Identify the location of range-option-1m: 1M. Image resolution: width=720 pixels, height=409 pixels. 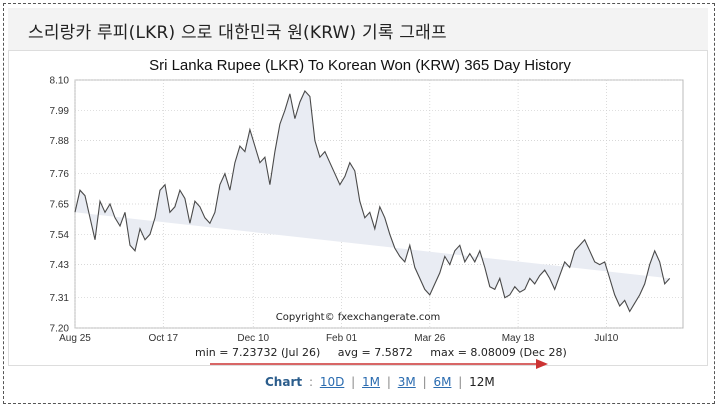
(371, 382).